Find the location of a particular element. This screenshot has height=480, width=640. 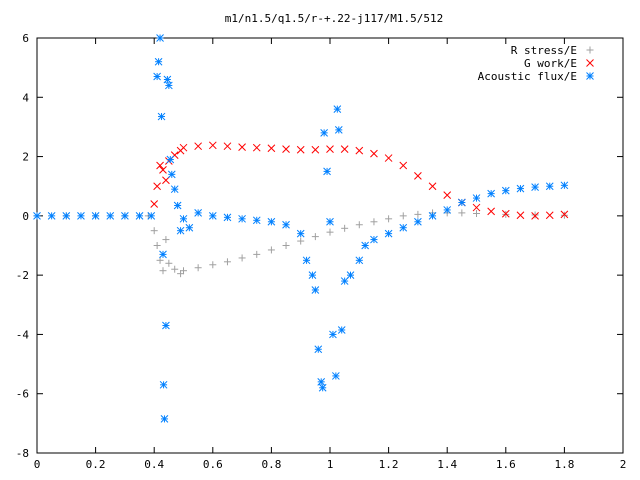

x-tick-label: 1.4 is located at coordinates (447, 464).